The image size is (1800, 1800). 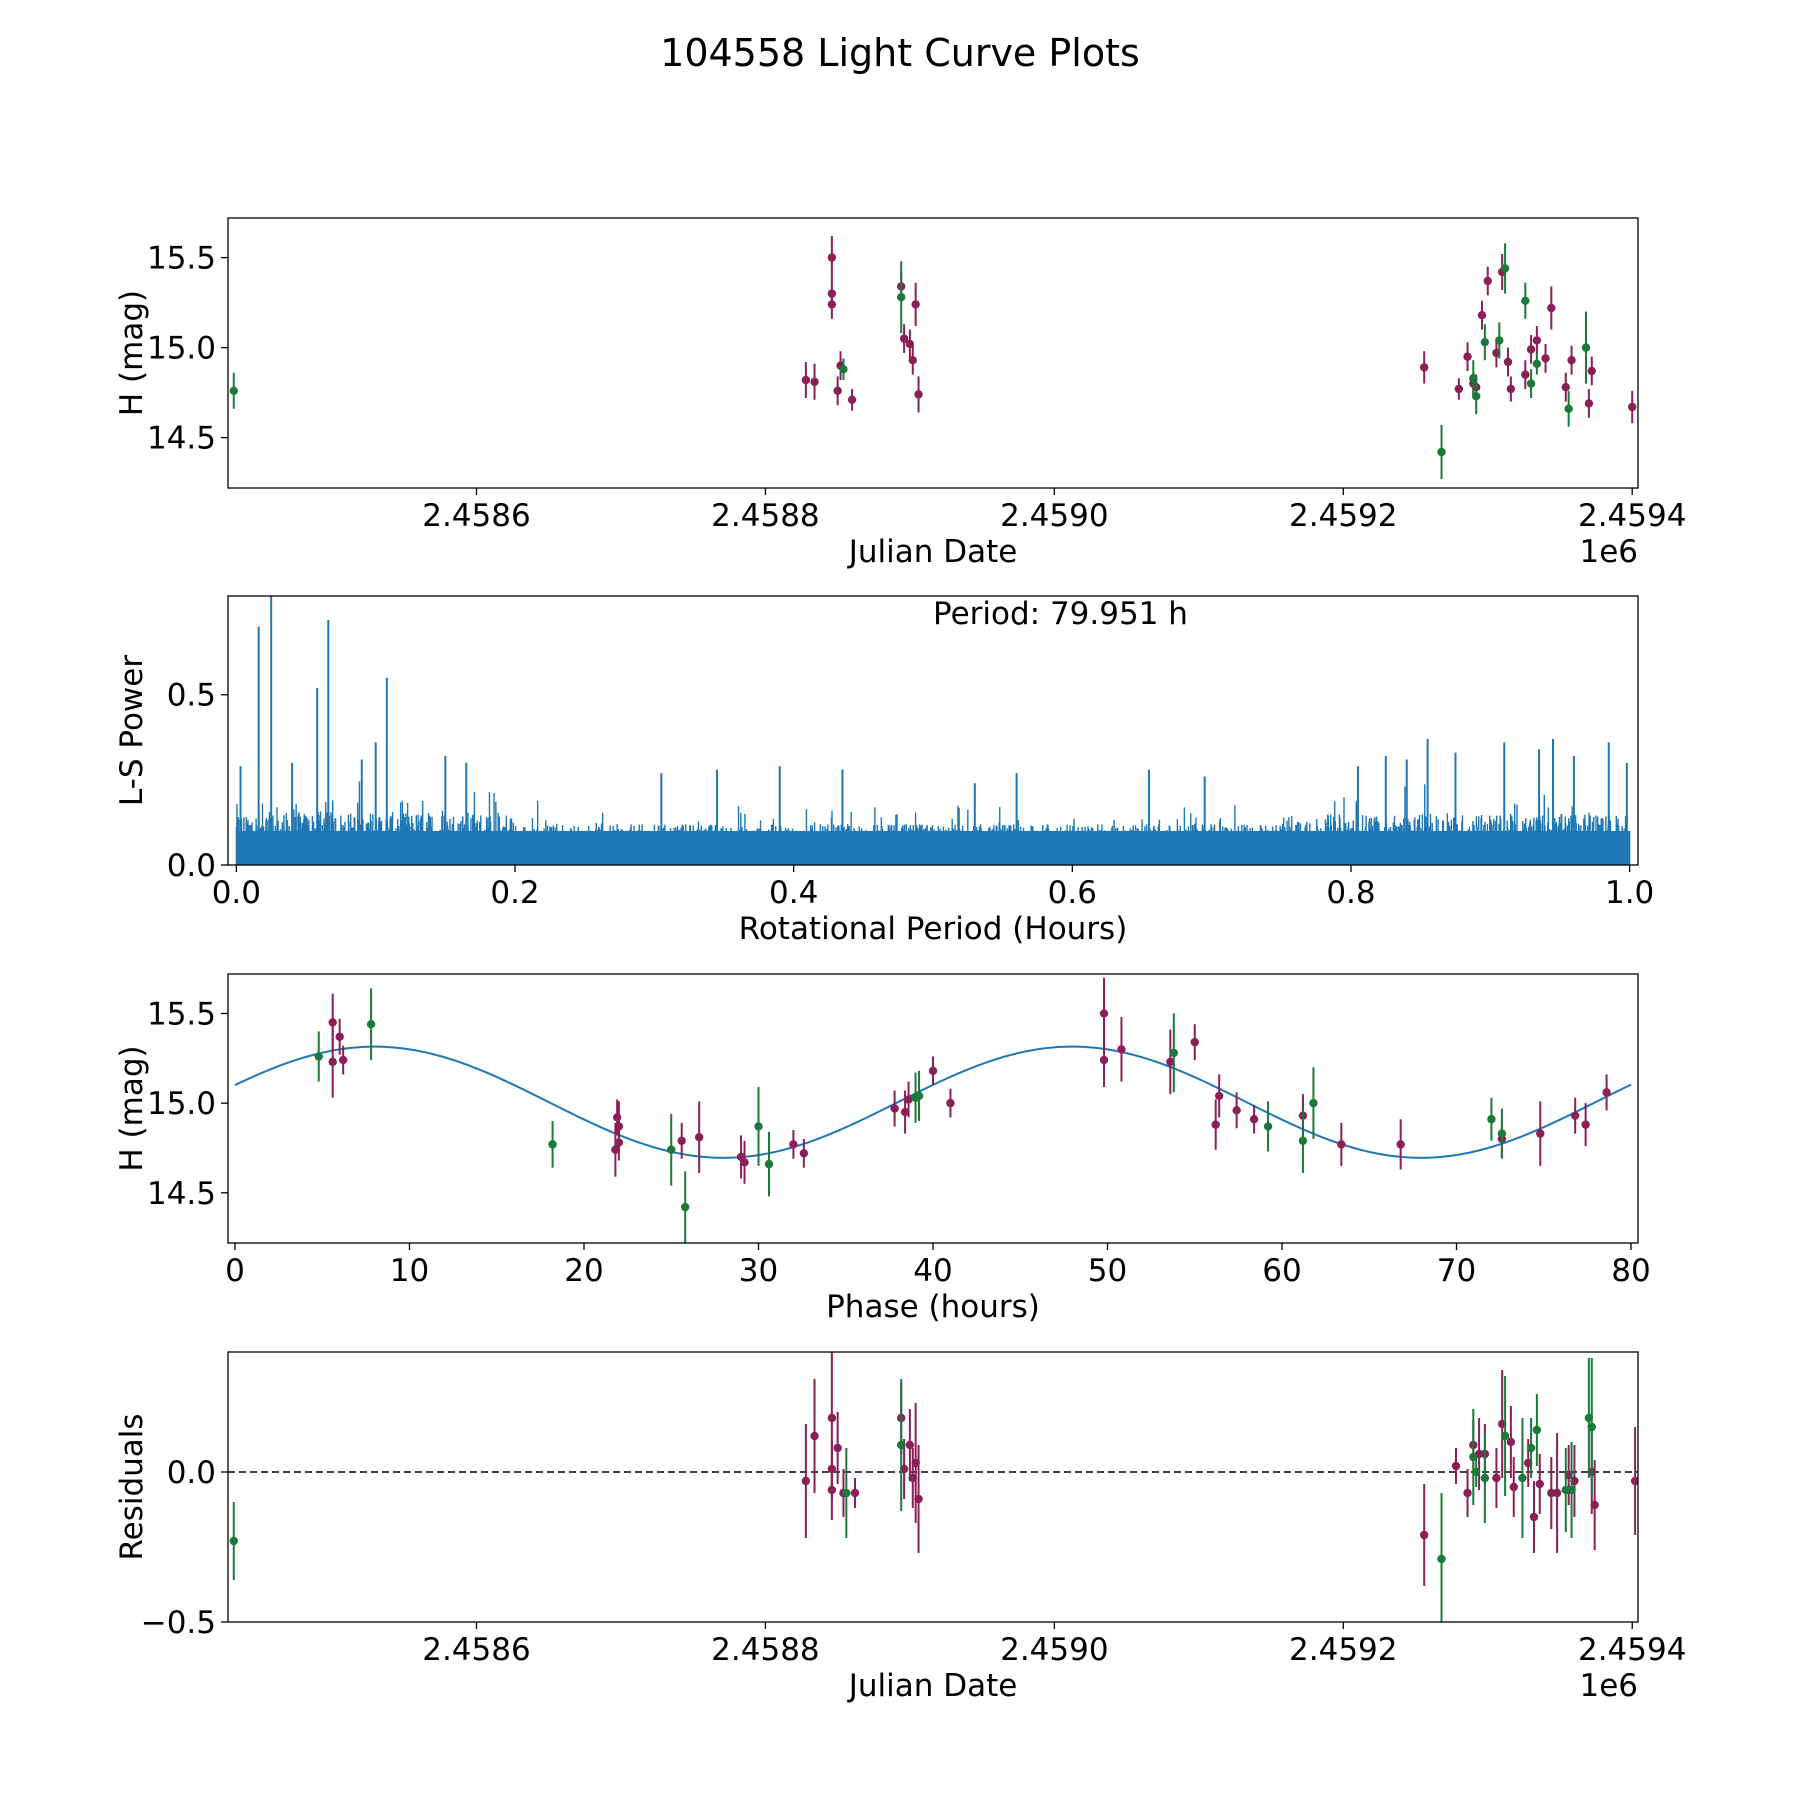 What do you see at coordinates (178, 1623) in the screenshot?
I see `y-tick-label: −0.5` at bounding box center [178, 1623].